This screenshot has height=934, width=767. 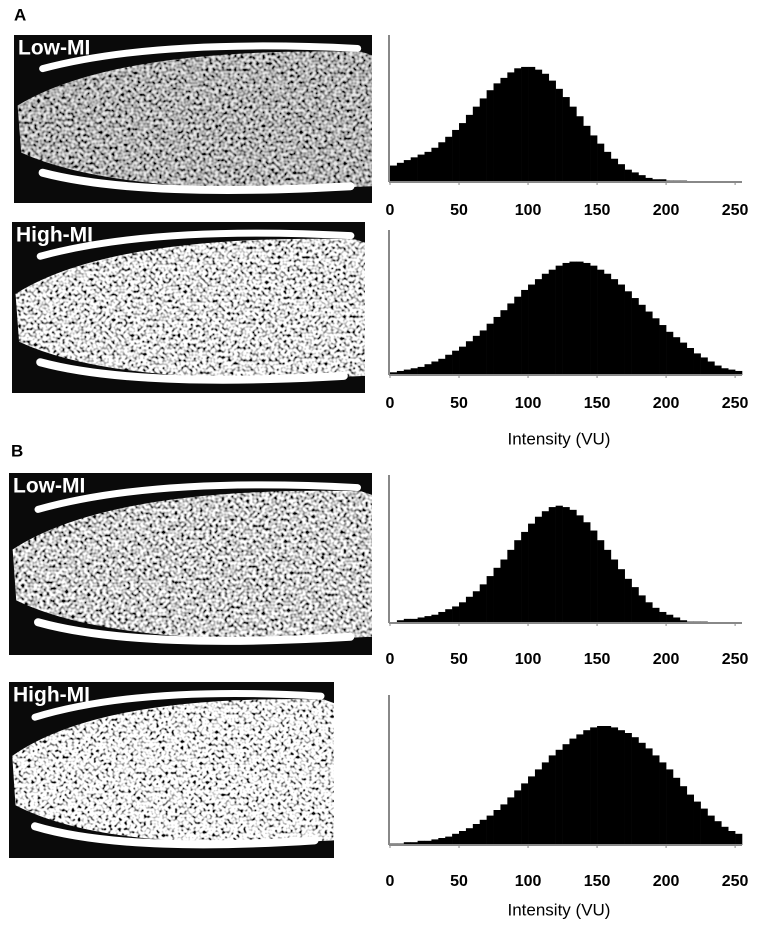 I want to click on x-tick-label: 0, so click(x=390, y=659).